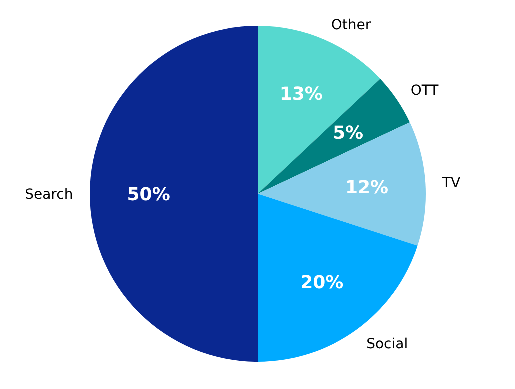  I want to click on slice-label: Search, so click(49, 194).